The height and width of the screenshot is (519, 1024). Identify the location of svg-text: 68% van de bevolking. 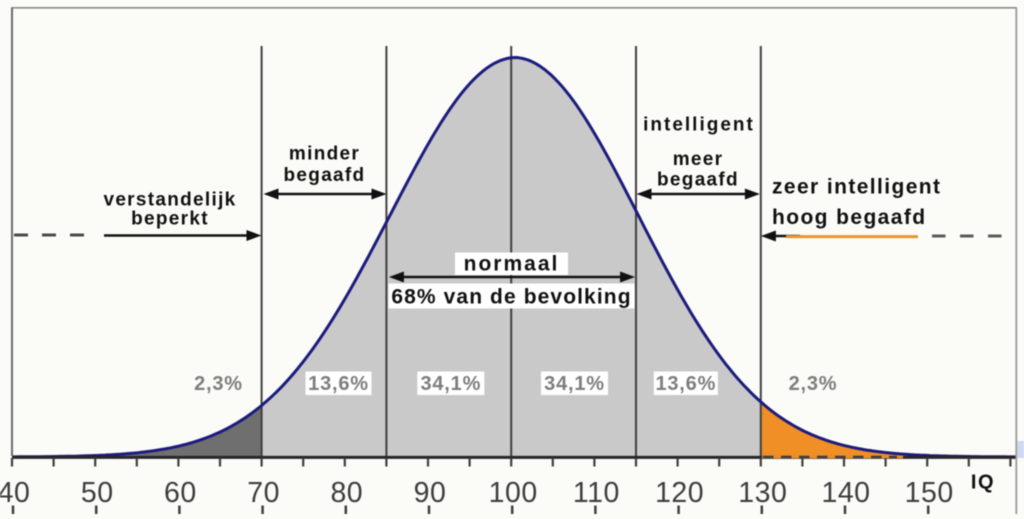
(511, 297).